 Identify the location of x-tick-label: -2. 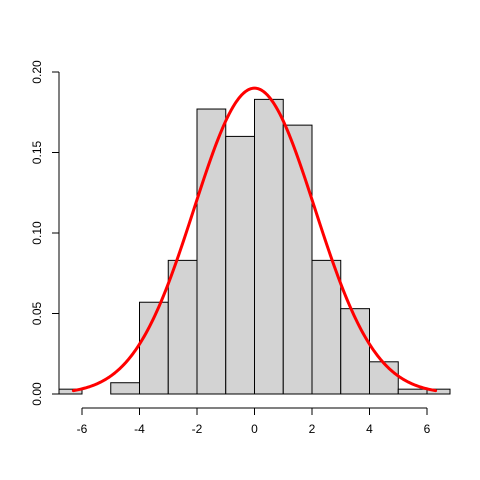
(197, 429).